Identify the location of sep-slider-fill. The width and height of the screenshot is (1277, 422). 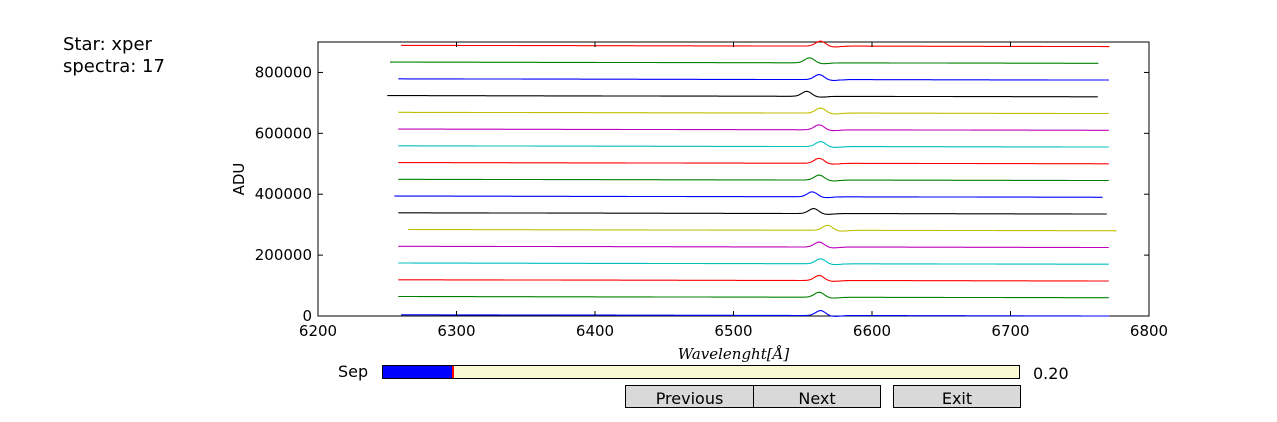
(418, 372).